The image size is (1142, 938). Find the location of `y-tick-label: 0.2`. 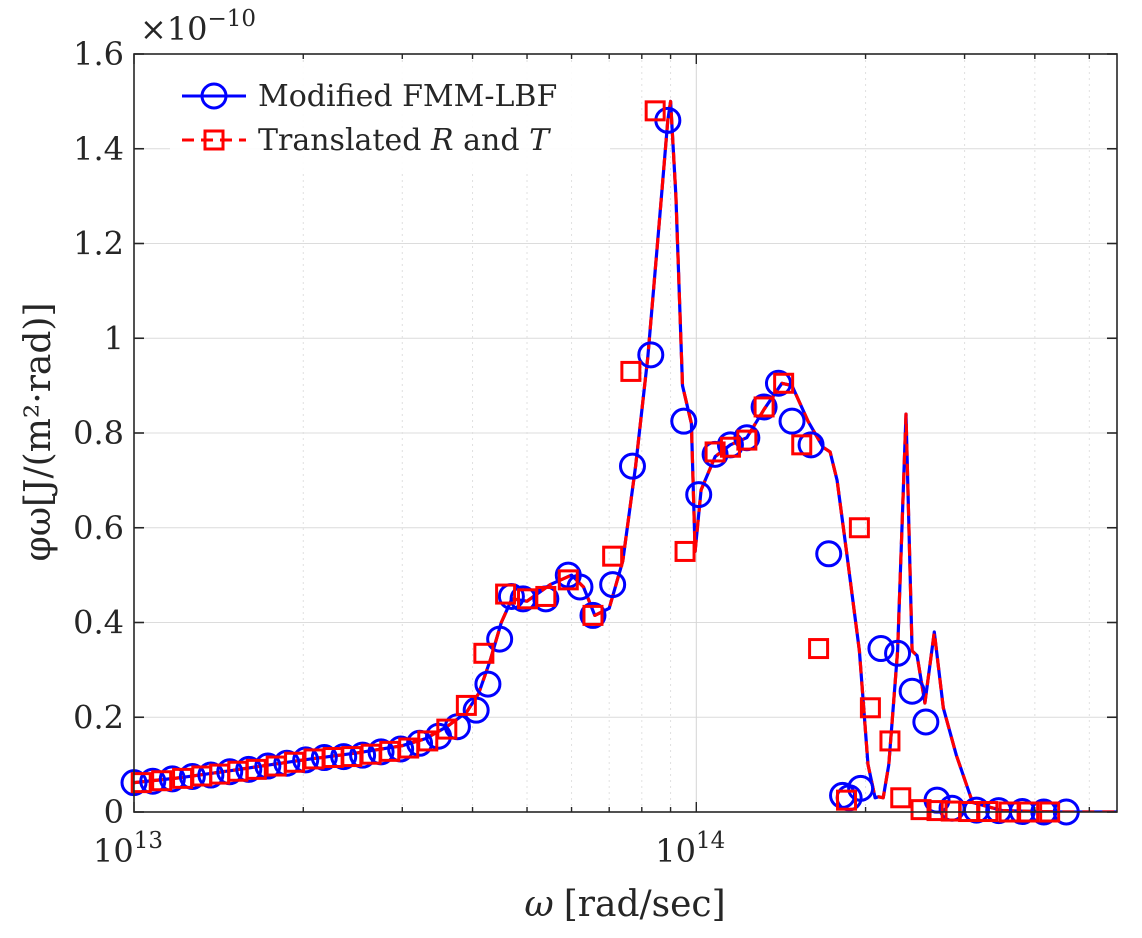

y-tick-label: 0.2 is located at coordinates (98, 717).